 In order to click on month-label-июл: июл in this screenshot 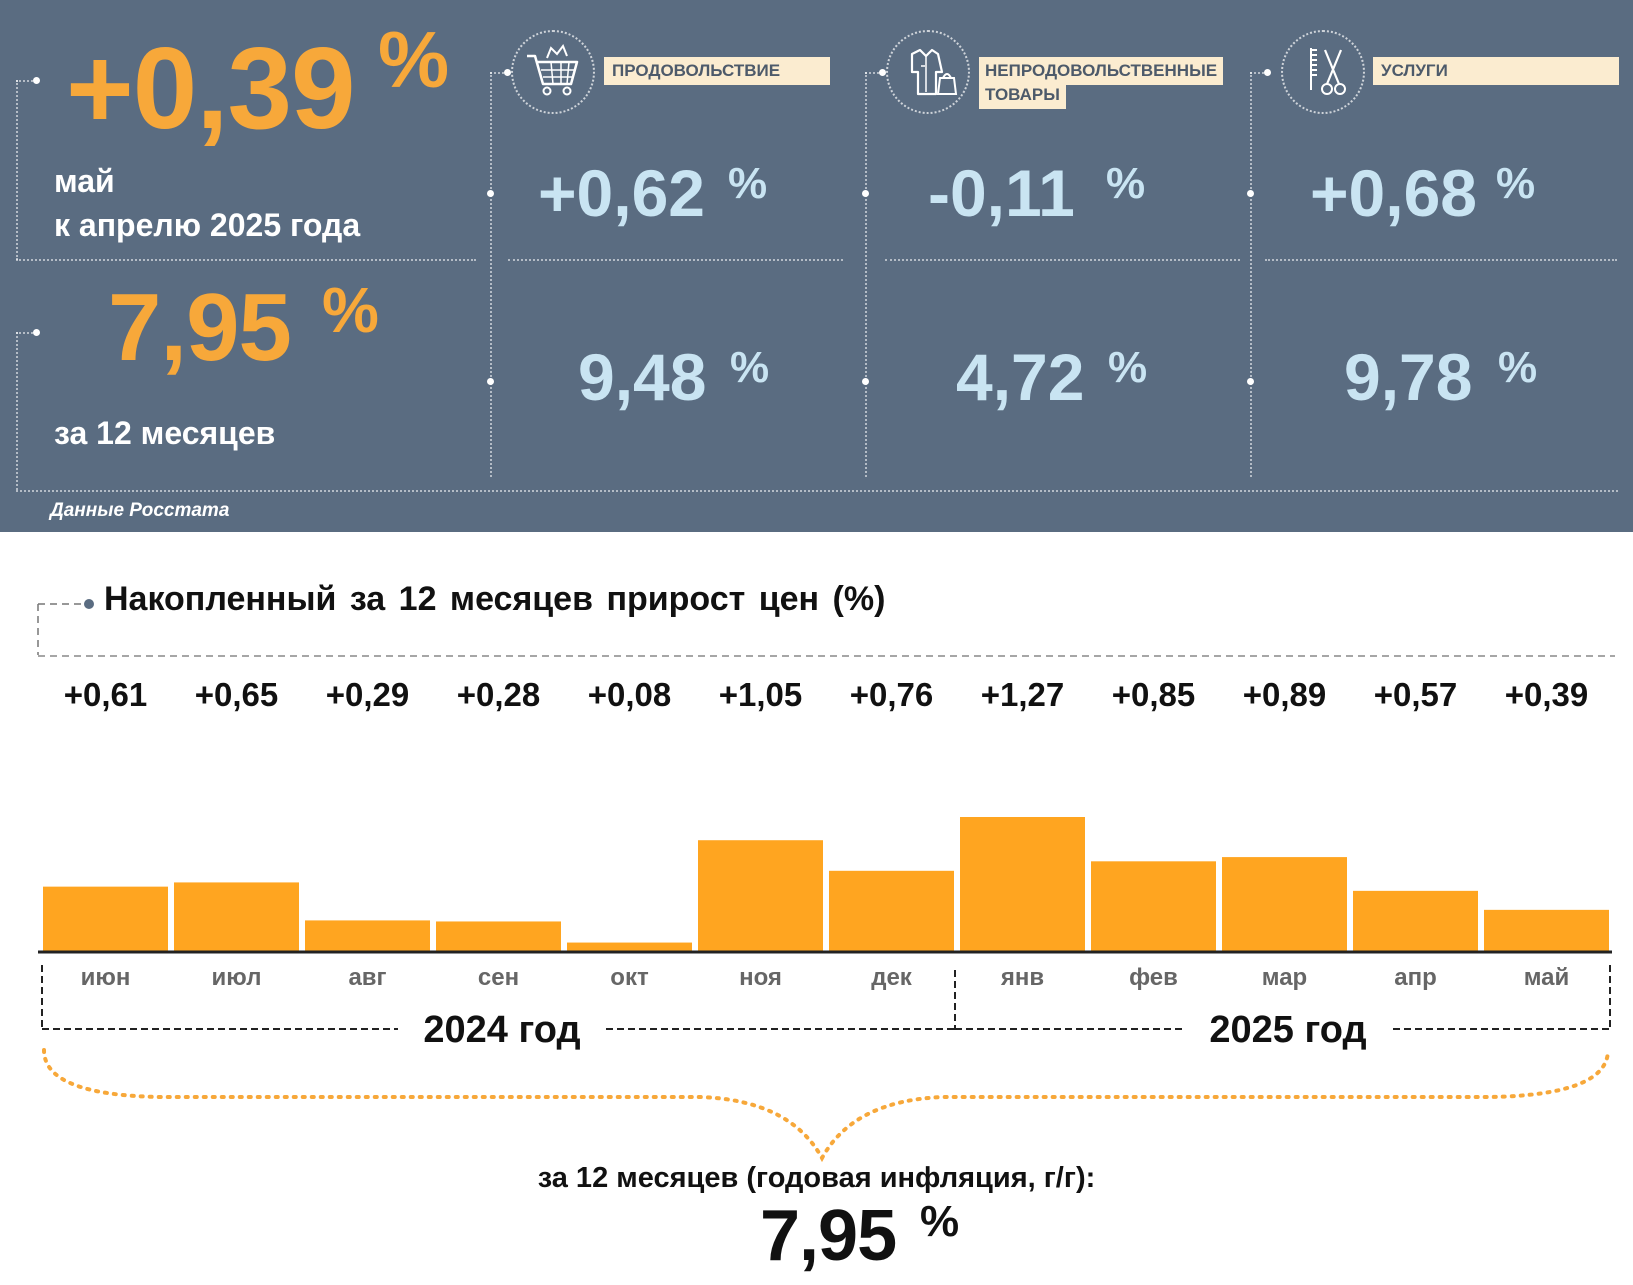, I will do `click(237, 977)`.